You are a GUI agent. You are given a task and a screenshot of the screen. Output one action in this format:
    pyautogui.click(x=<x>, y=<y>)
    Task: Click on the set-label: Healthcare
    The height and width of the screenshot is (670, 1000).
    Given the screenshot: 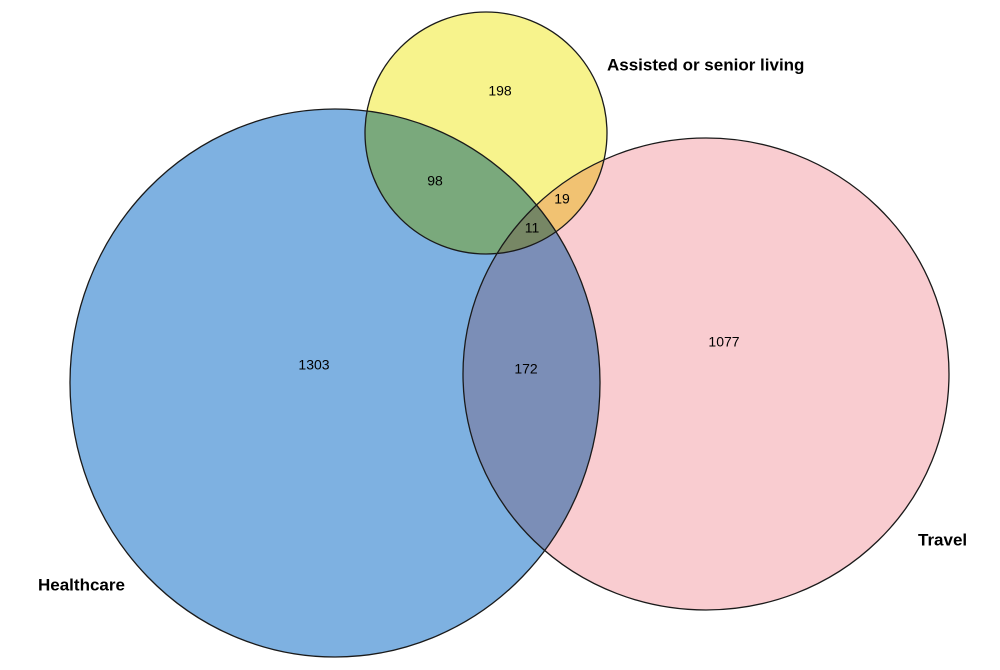 What is the action you would take?
    pyautogui.click(x=81, y=584)
    